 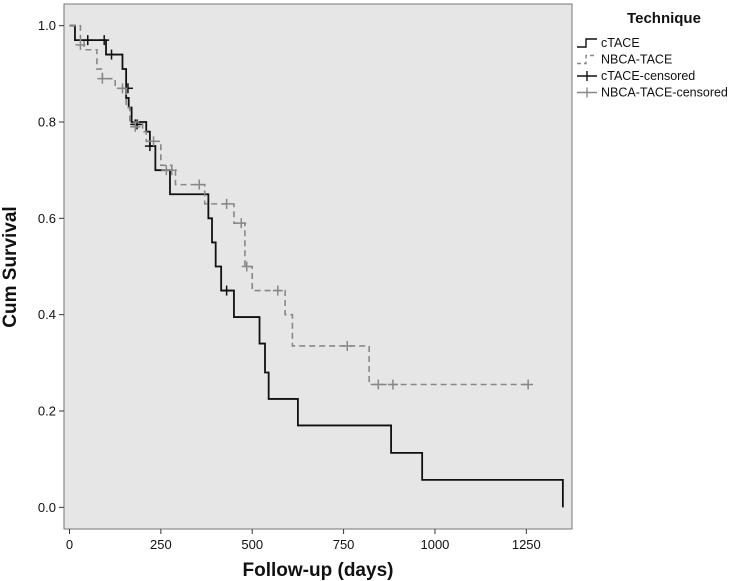 What do you see at coordinates (344, 544) in the screenshot?
I see `x-tick-label: 750` at bounding box center [344, 544].